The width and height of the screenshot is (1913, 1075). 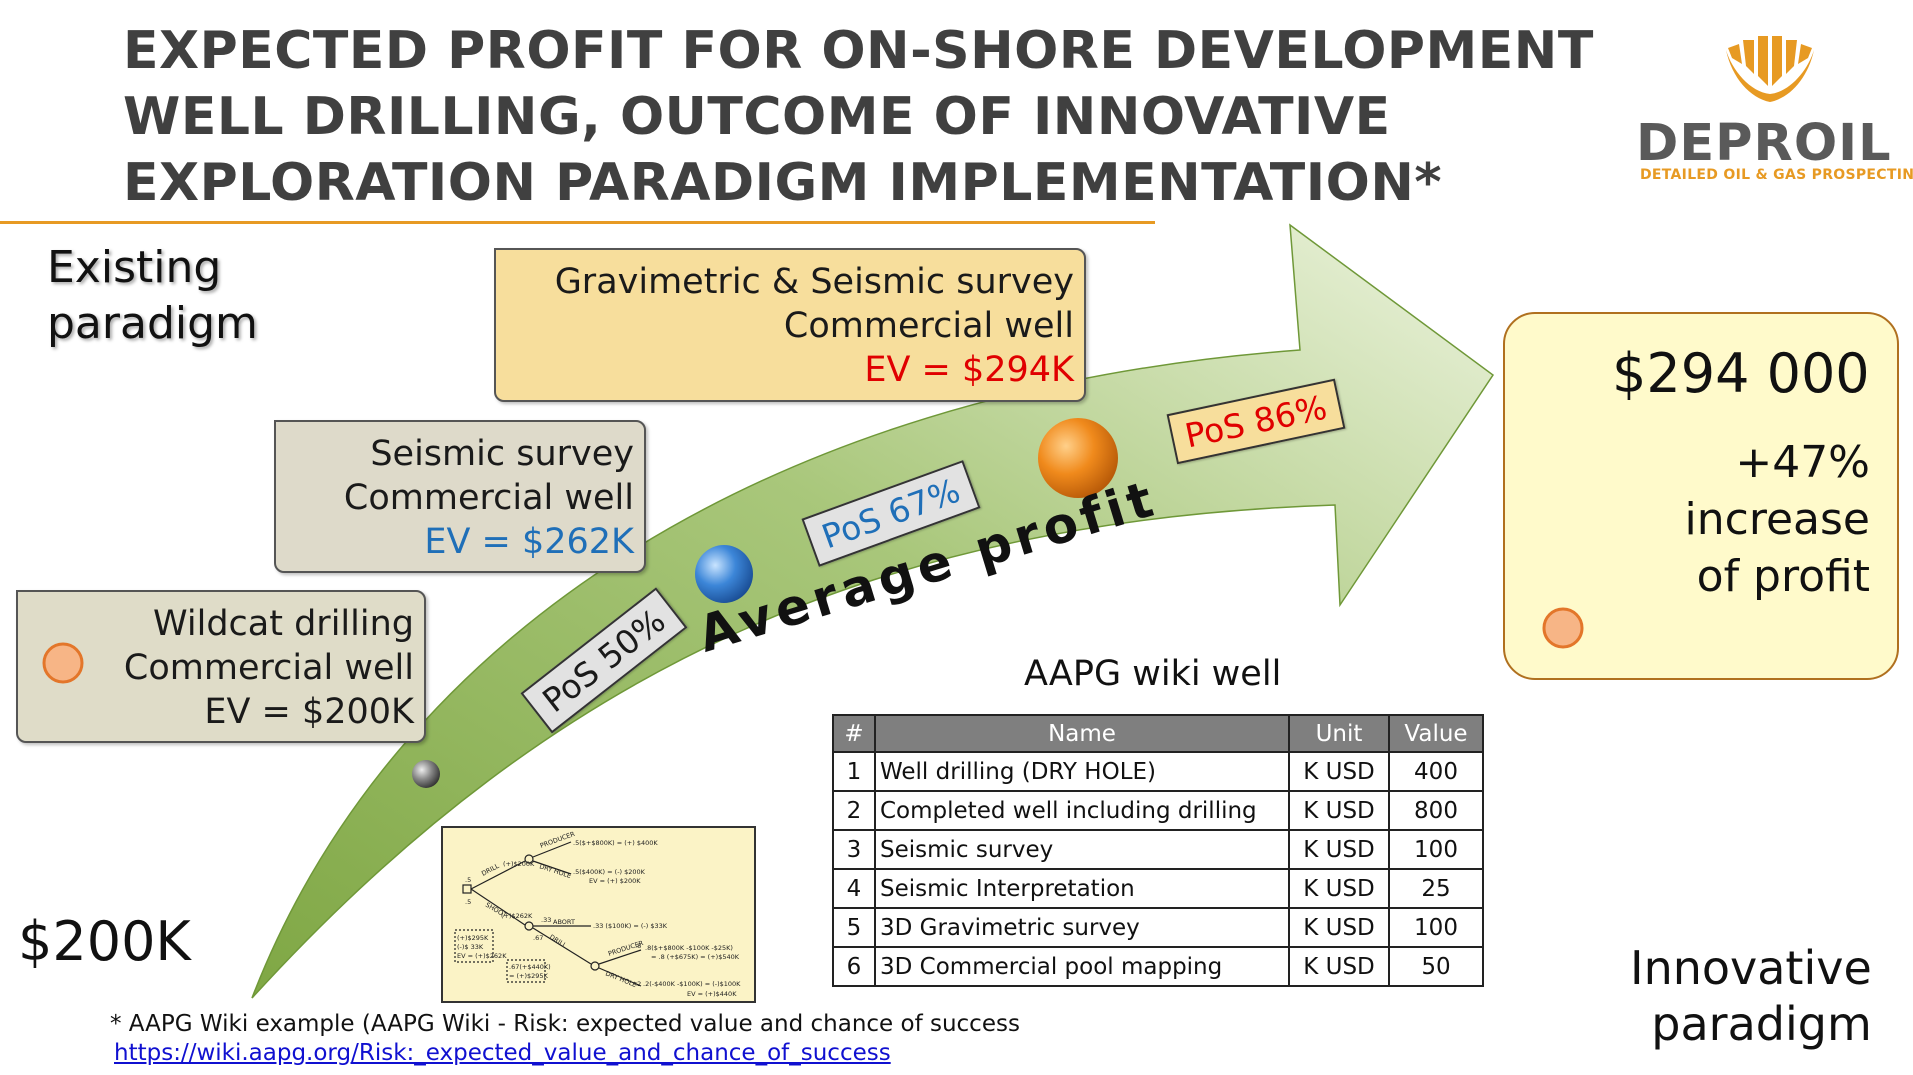 I want to click on tree-text: .5($+$800K) = (+) $400K, so click(x=615, y=843).